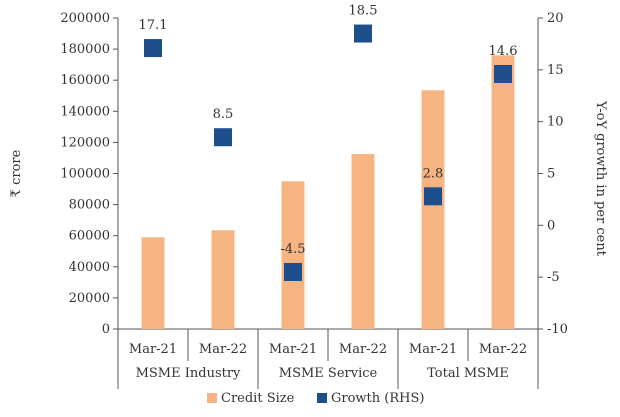 This screenshot has height=417, width=620. Describe the element at coordinates (89, 205) in the screenshot. I see `left-tick-label: 80000` at that location.